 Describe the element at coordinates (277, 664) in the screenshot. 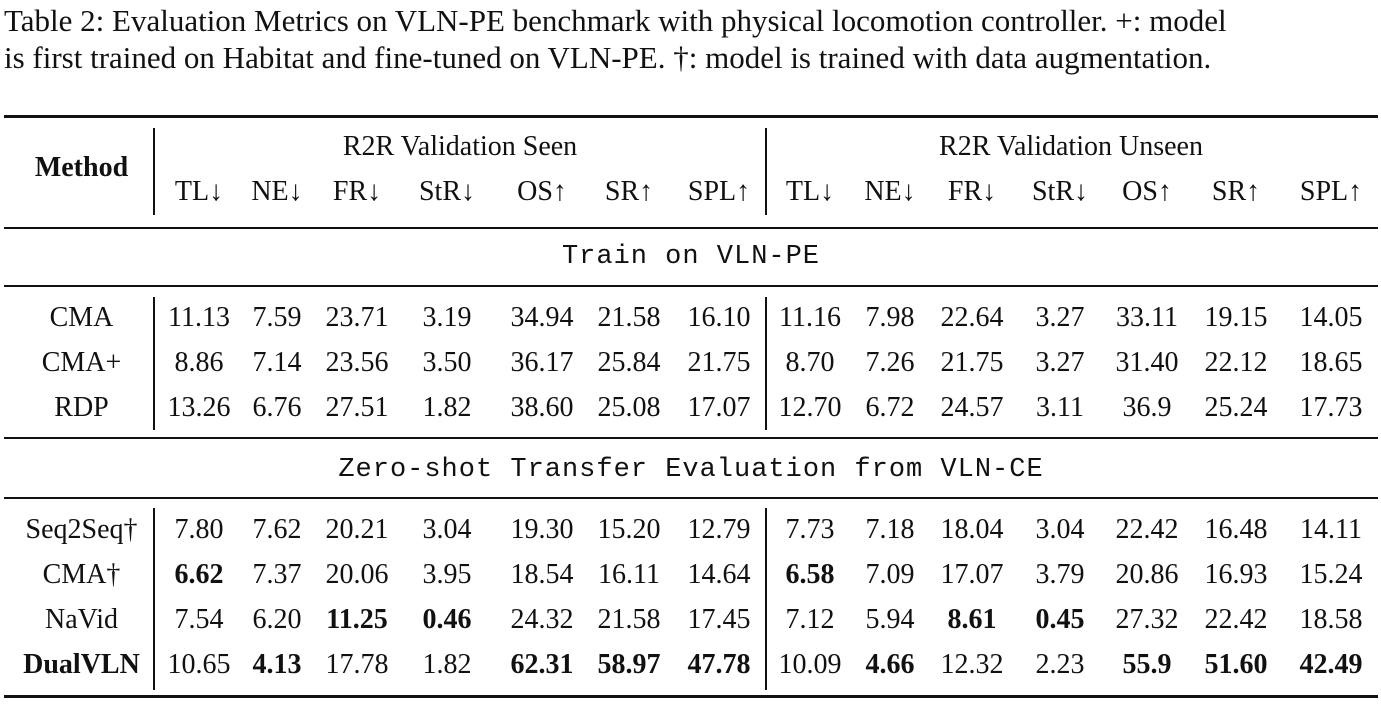

I see `table-cell: 4.13` at that location.